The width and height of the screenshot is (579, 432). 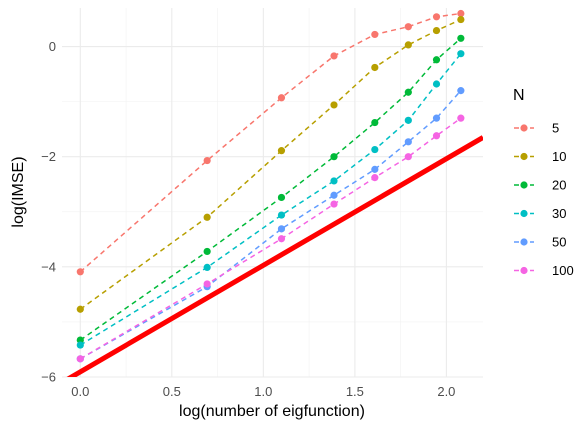 I want to click on legend-item: 100, so click(x=544, y=270).